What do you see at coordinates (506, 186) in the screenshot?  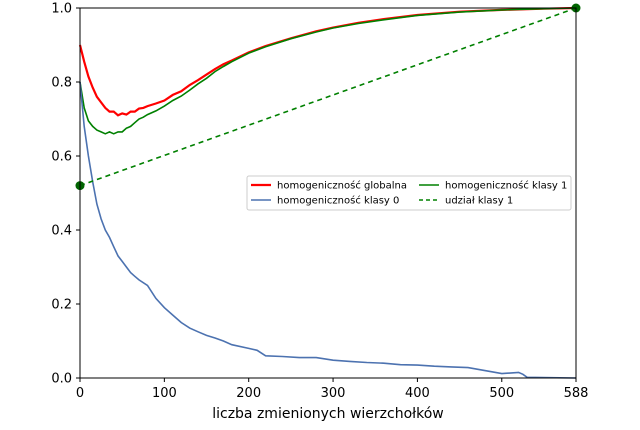 I see `legend-label-2: homogeniczność klasy 1` at bounding box center [506, 186].